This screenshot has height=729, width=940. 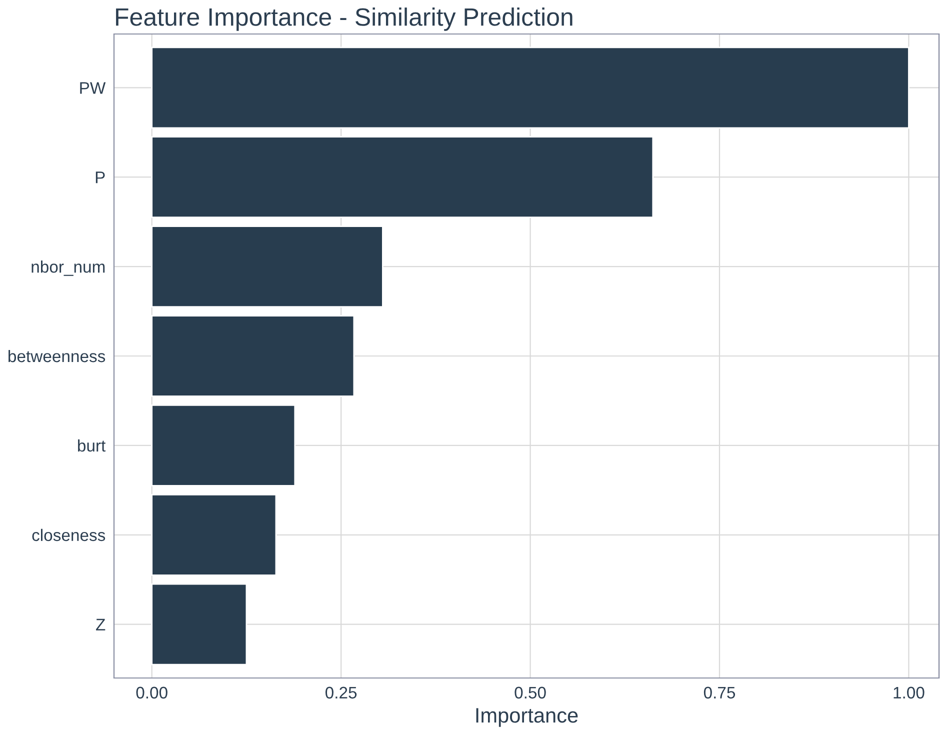 I want to click on y-tick-label: closeness, so click(x=69, y=535).